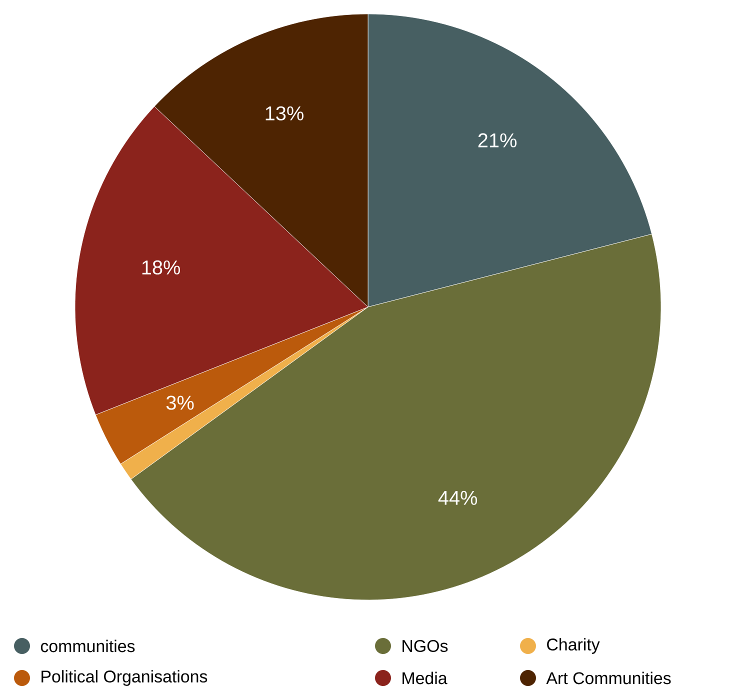  Describe the element at coordinates (497, 140) in the screenshot. I see `data-label: 21%` at that location.